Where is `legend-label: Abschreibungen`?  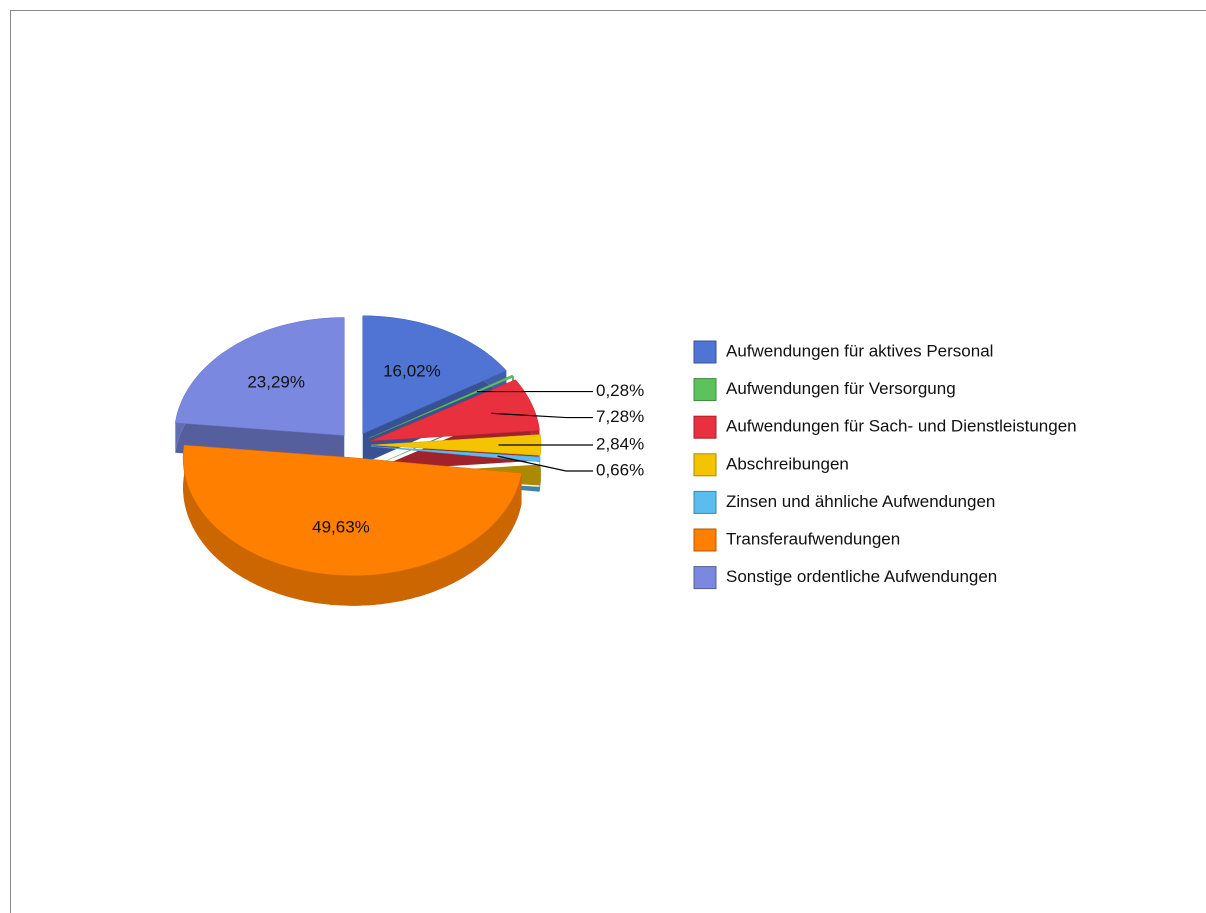 legend-label: Abschreibungen is located at coordinates (787, 463).